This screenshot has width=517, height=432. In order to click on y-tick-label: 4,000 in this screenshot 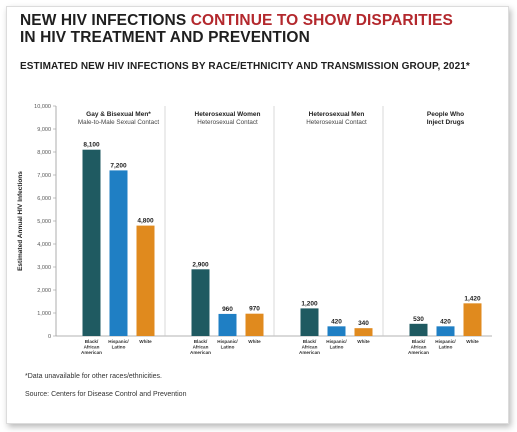, I will do `click(44, 245)`.